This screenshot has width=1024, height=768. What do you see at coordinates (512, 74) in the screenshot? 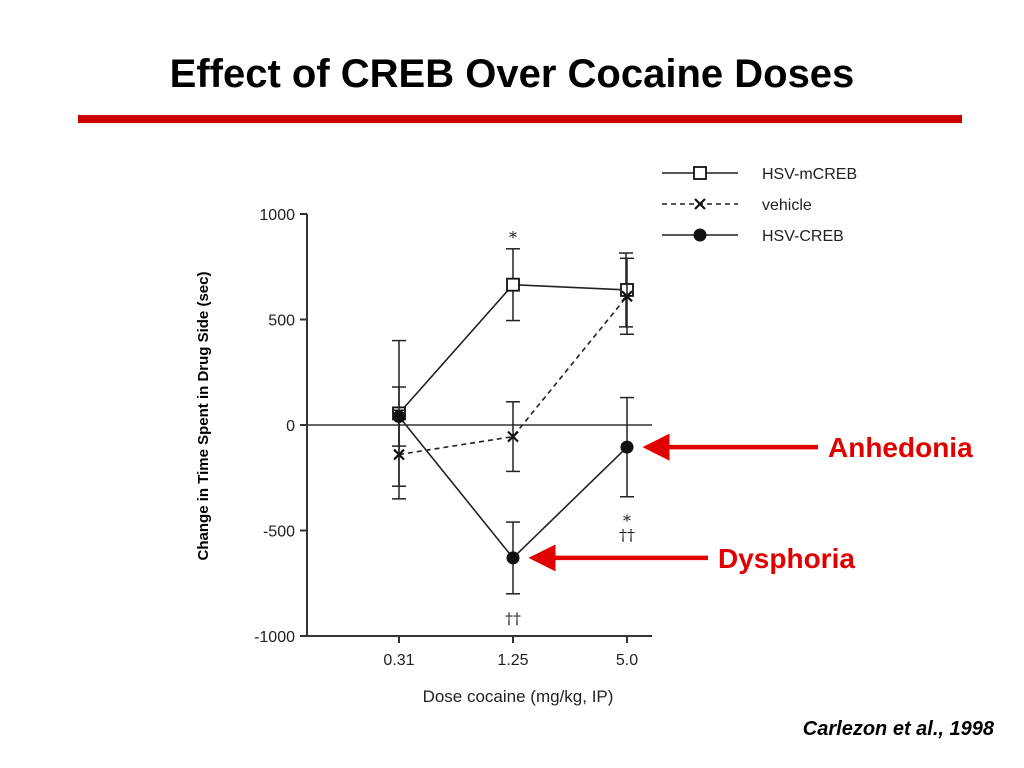
I see `slide-title: Effect of CREB Over Cocaine Doses` at bounding box center [512, 74].